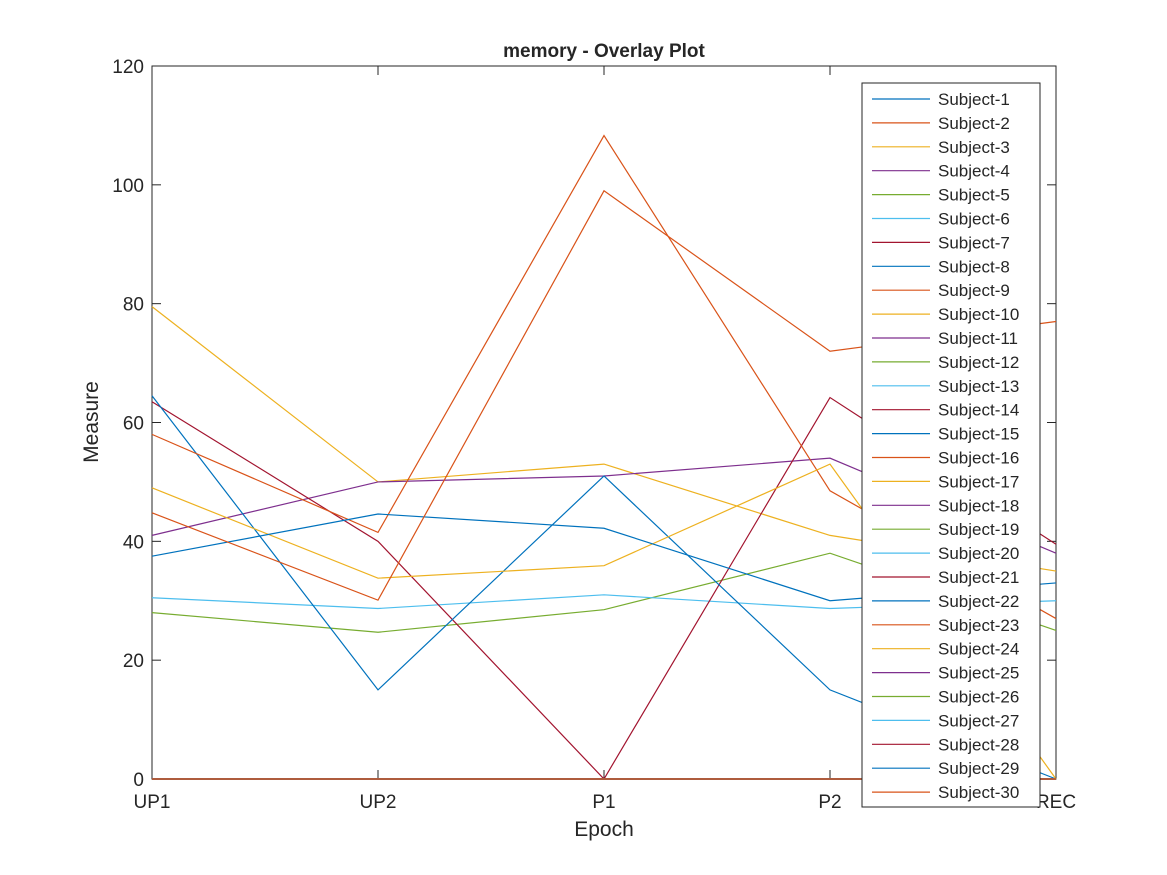  Describe the element at coordinates (978, 553) in the screenshot. I see `legend-label: Subject-20` at that location.